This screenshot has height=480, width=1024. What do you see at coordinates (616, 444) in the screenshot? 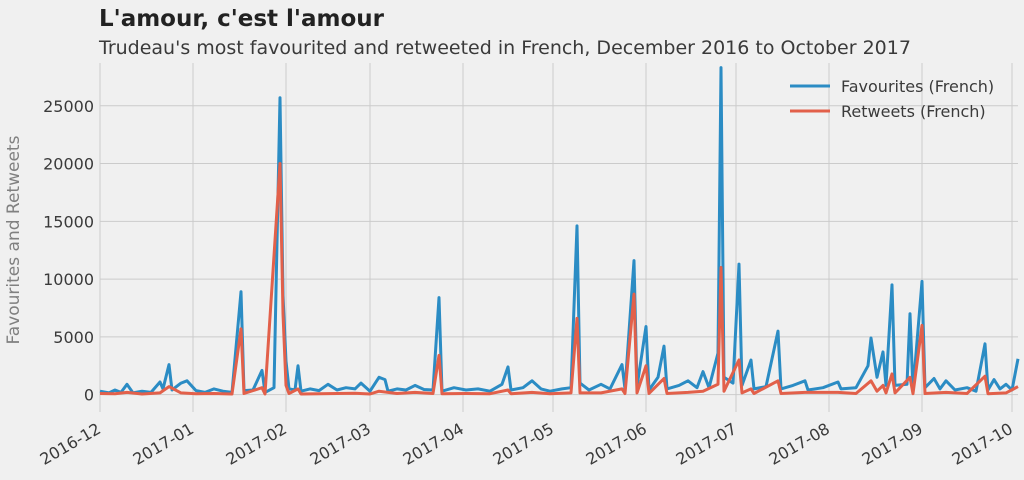
I see `x-tick-label: 2017-06` at bounding box center [616, 444].